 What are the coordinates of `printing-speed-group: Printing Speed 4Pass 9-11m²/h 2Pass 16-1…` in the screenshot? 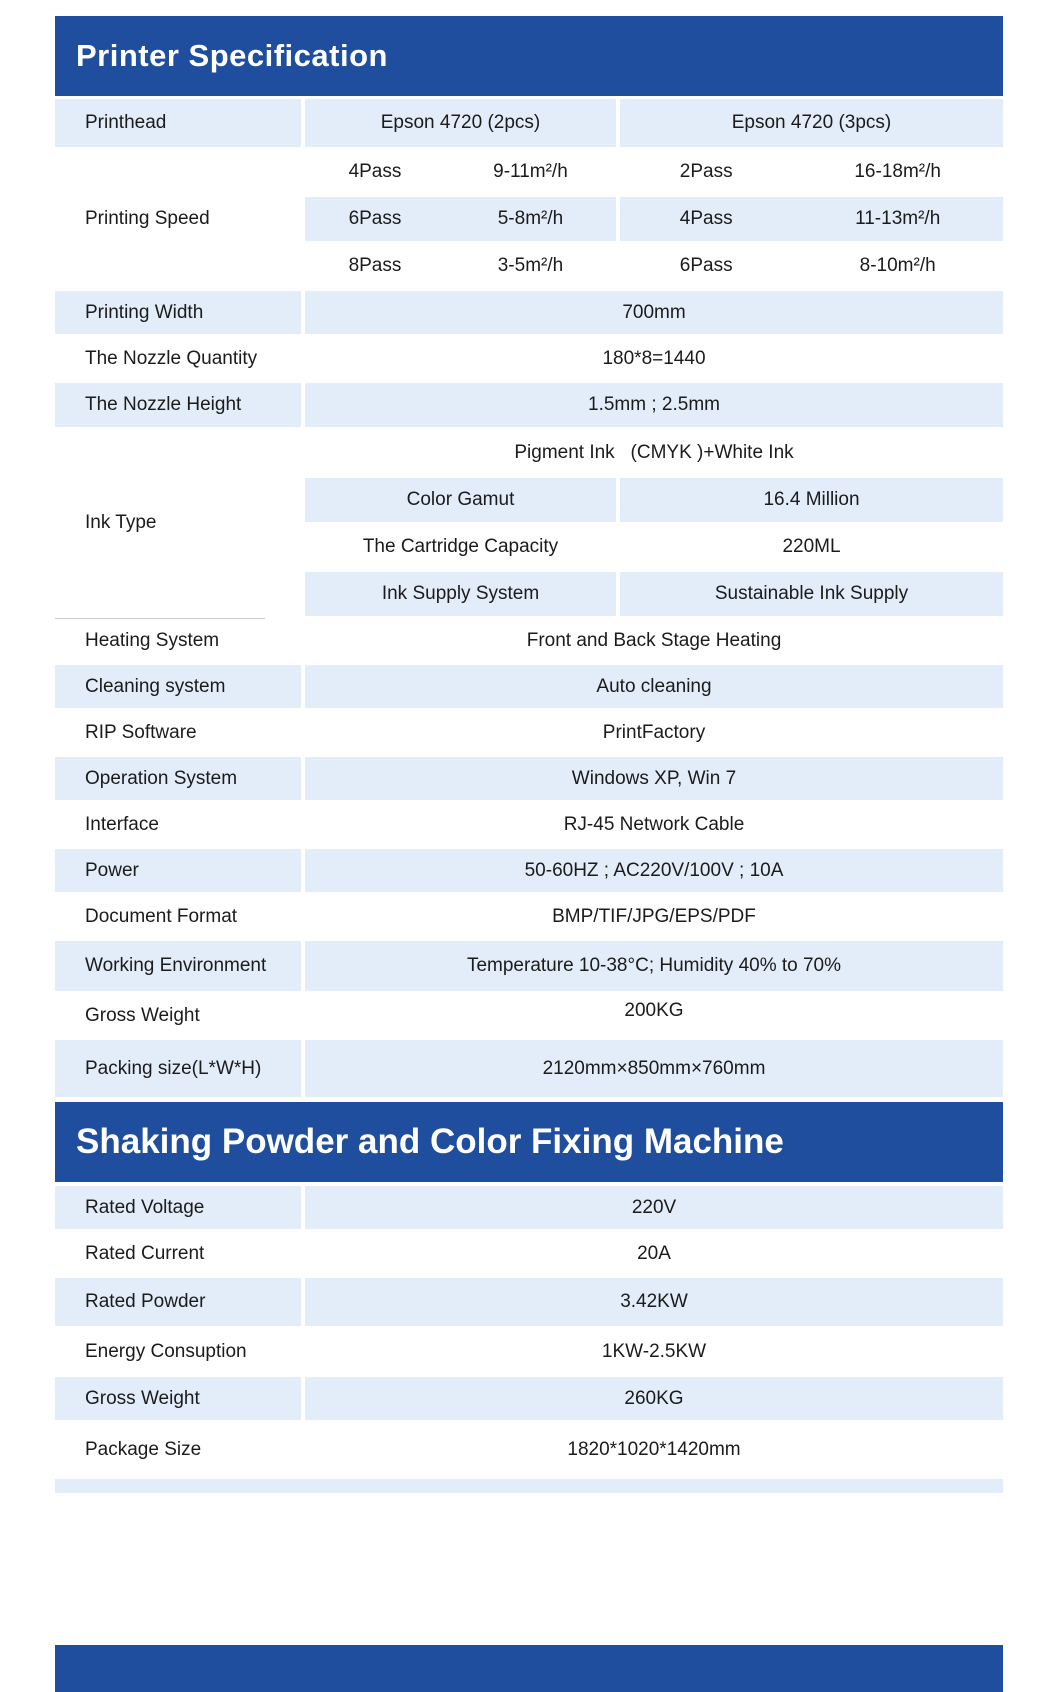 It's located at (529, 219).